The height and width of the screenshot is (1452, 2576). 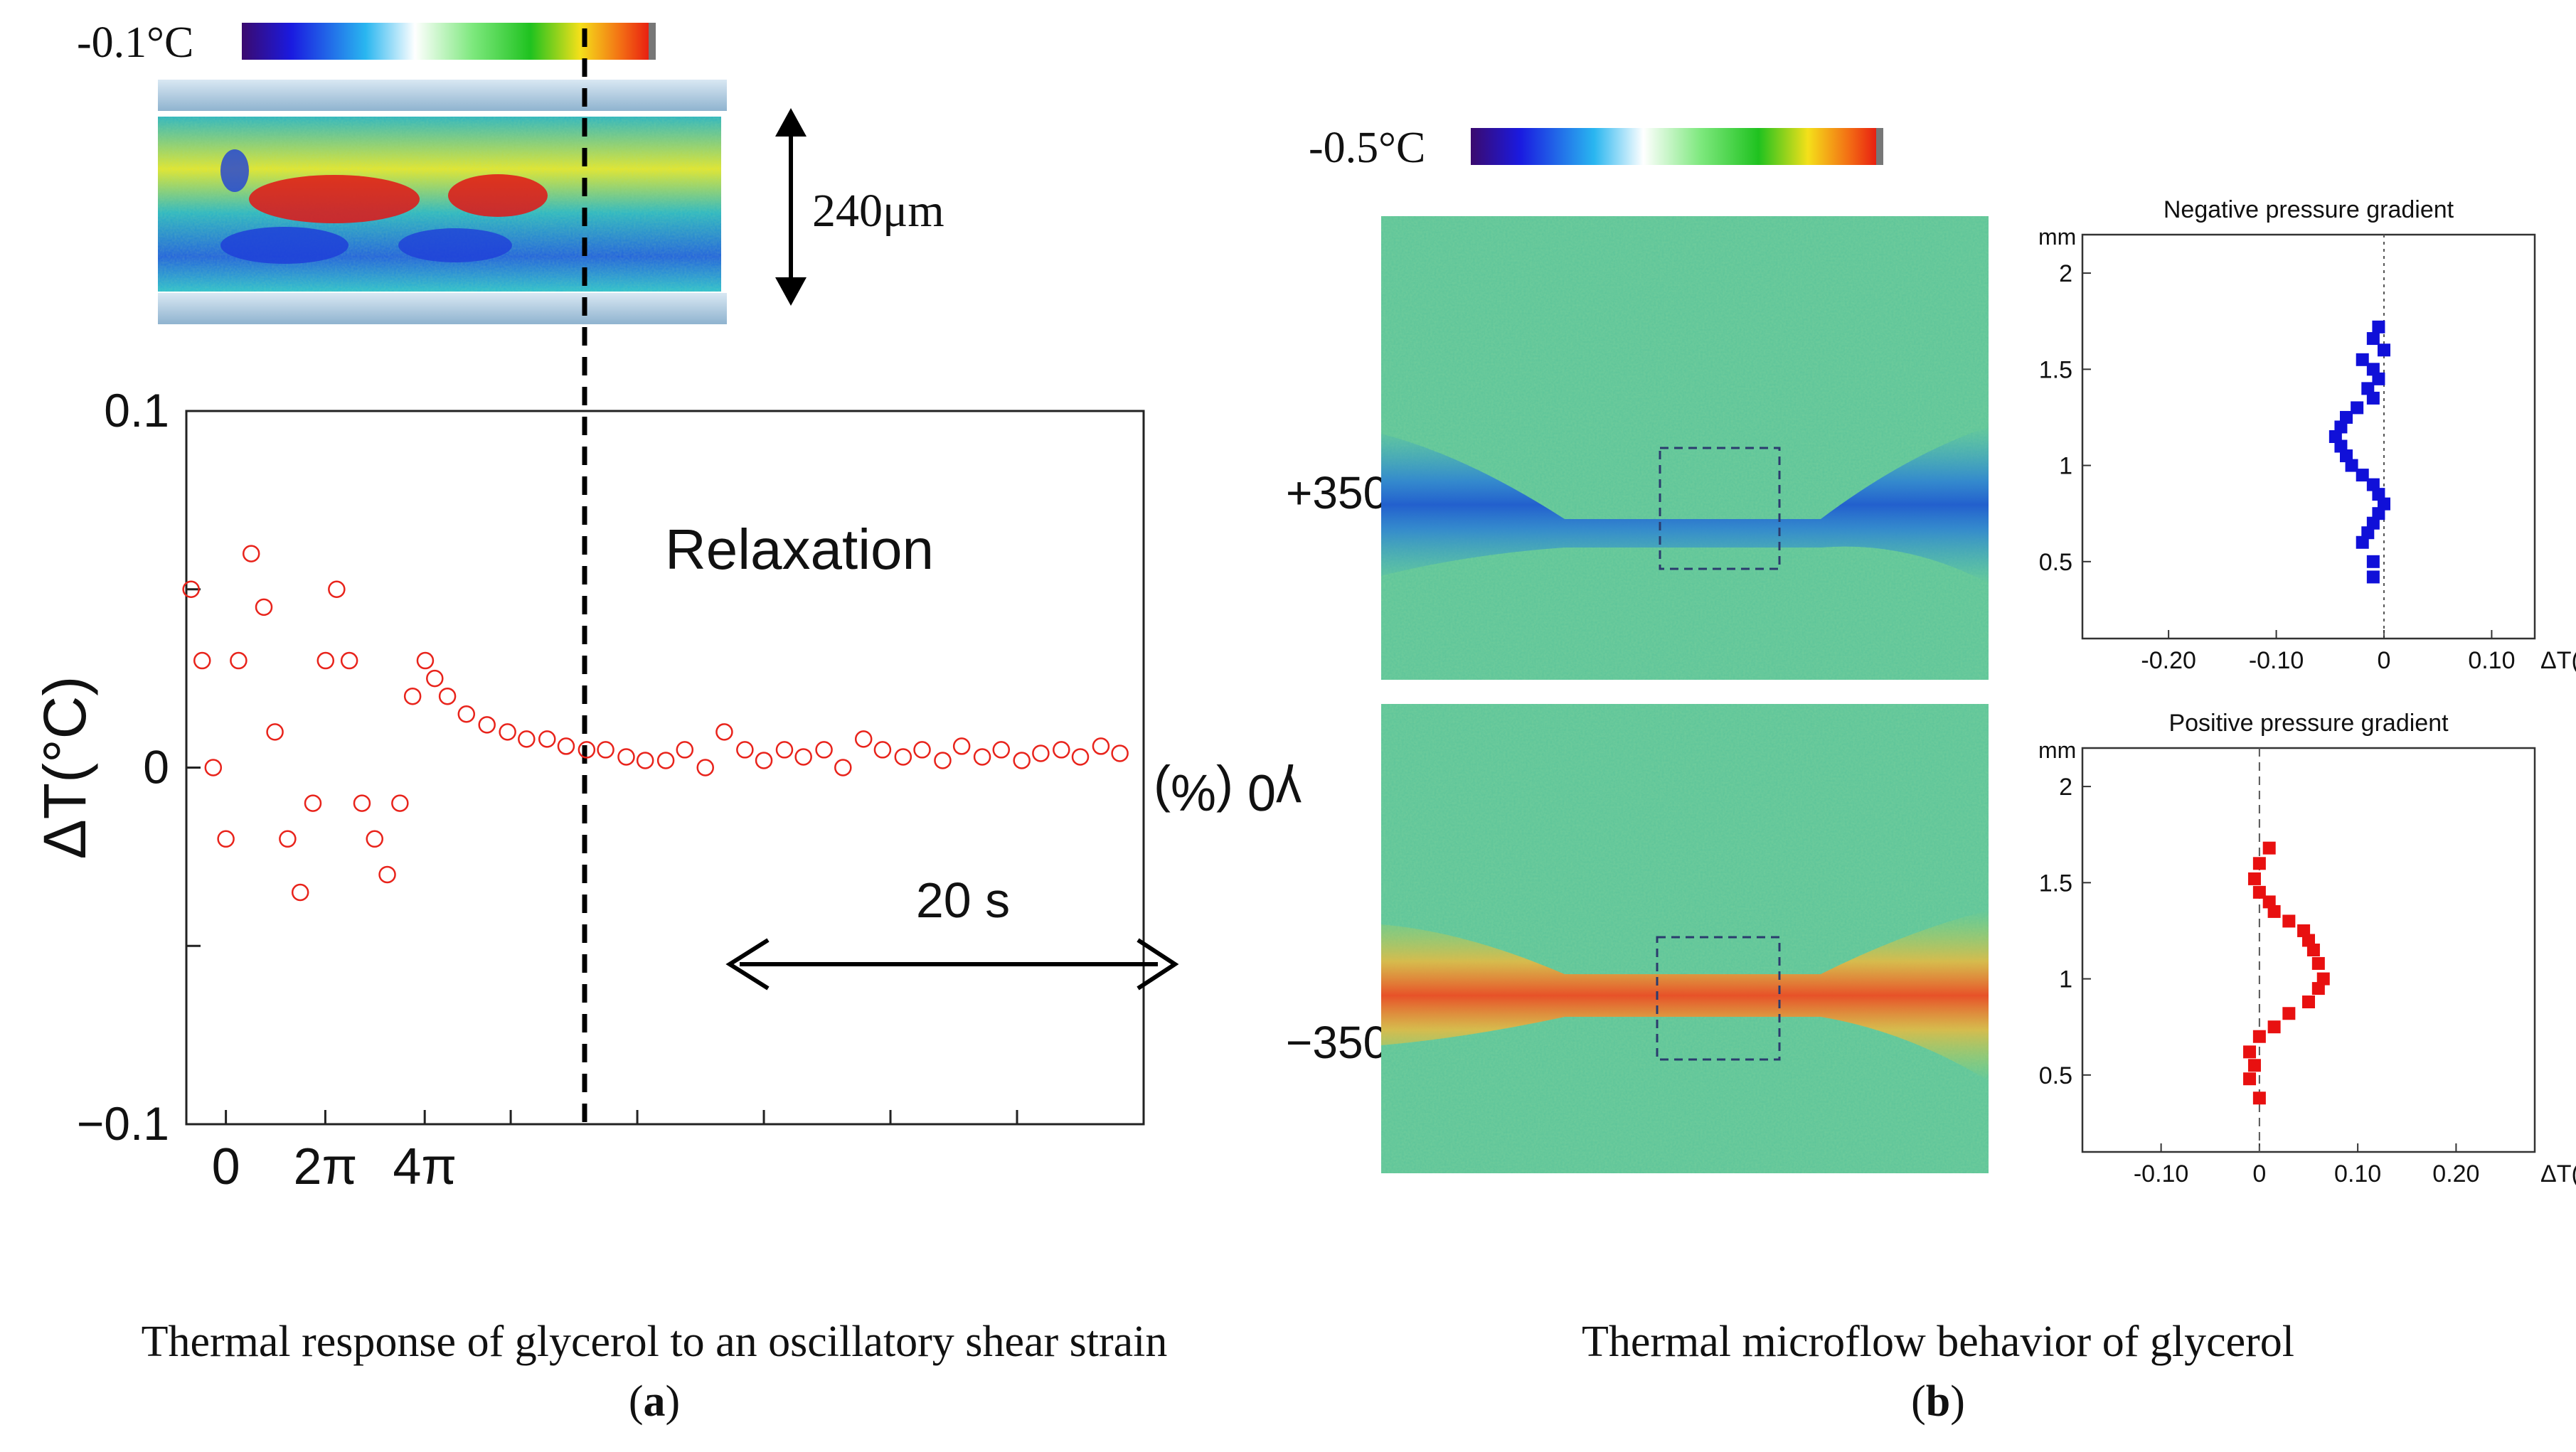 What do you see at coordinates (2065, 979) in the screenshot?
I see `profile-y-tick-label: 1` at bounding box center [2065, 979].